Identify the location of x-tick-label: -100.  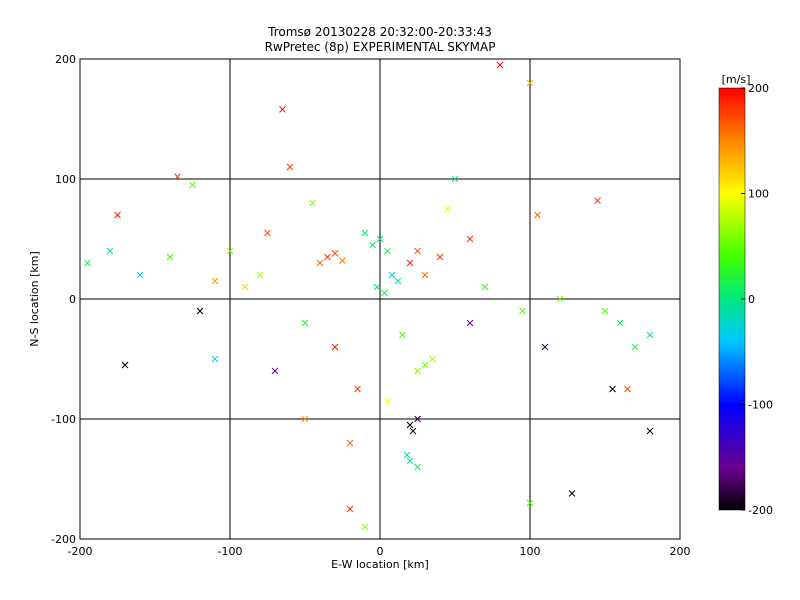
(230, 551).